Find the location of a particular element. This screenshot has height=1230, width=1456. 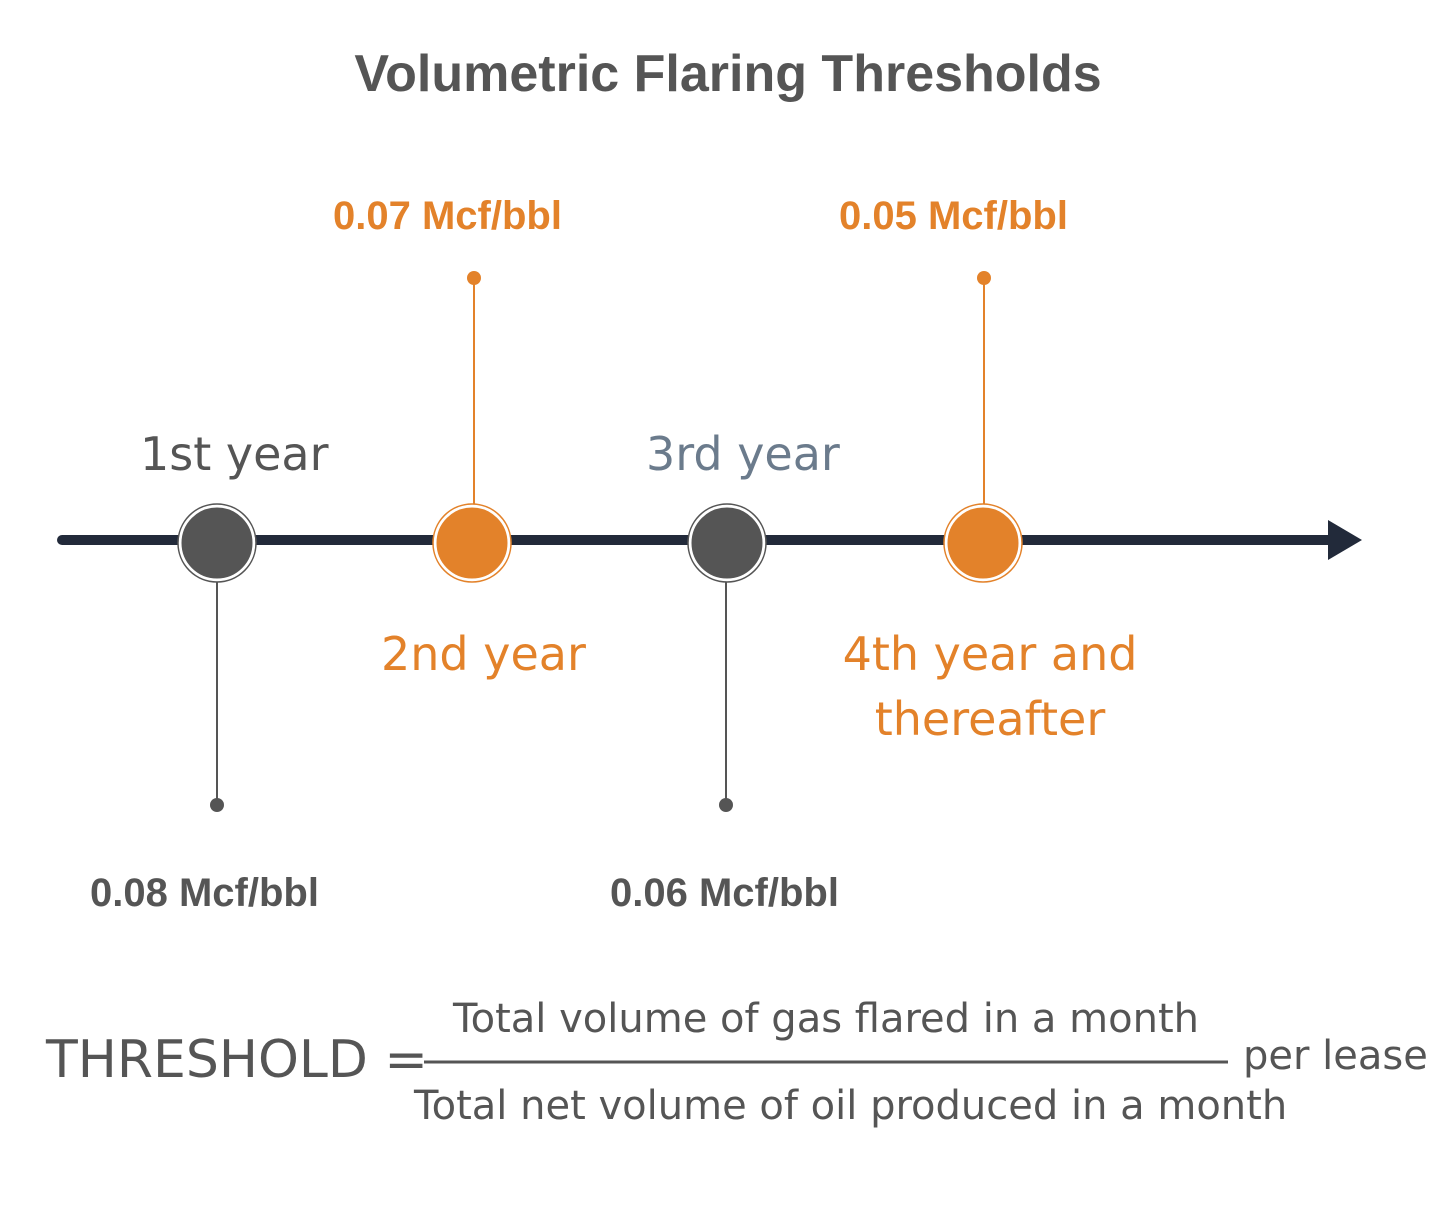

milestone-4-label-line2: thereafter is located at coordinates (990, 719).